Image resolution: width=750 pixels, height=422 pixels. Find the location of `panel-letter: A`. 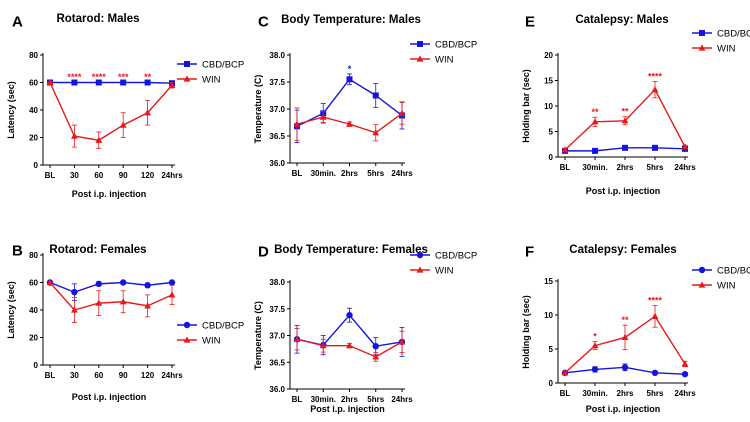

panel-letter: A is located at coordinates (17, 21).